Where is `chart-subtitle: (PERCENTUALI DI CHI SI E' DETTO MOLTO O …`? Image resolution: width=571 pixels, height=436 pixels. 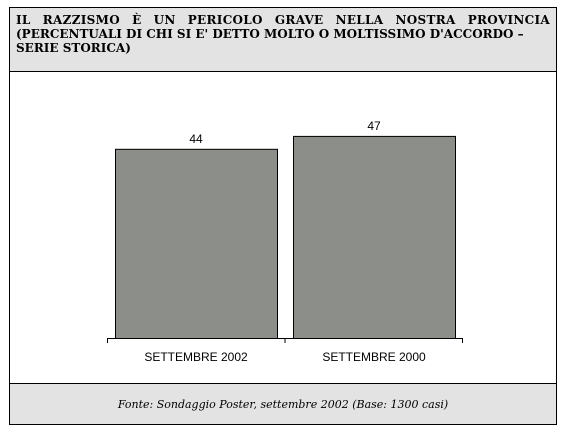
chart-subtitle: (PERCENTUALI DI CHI SI E' DETTO MOLTO O … is located at coordinates (270, 41).